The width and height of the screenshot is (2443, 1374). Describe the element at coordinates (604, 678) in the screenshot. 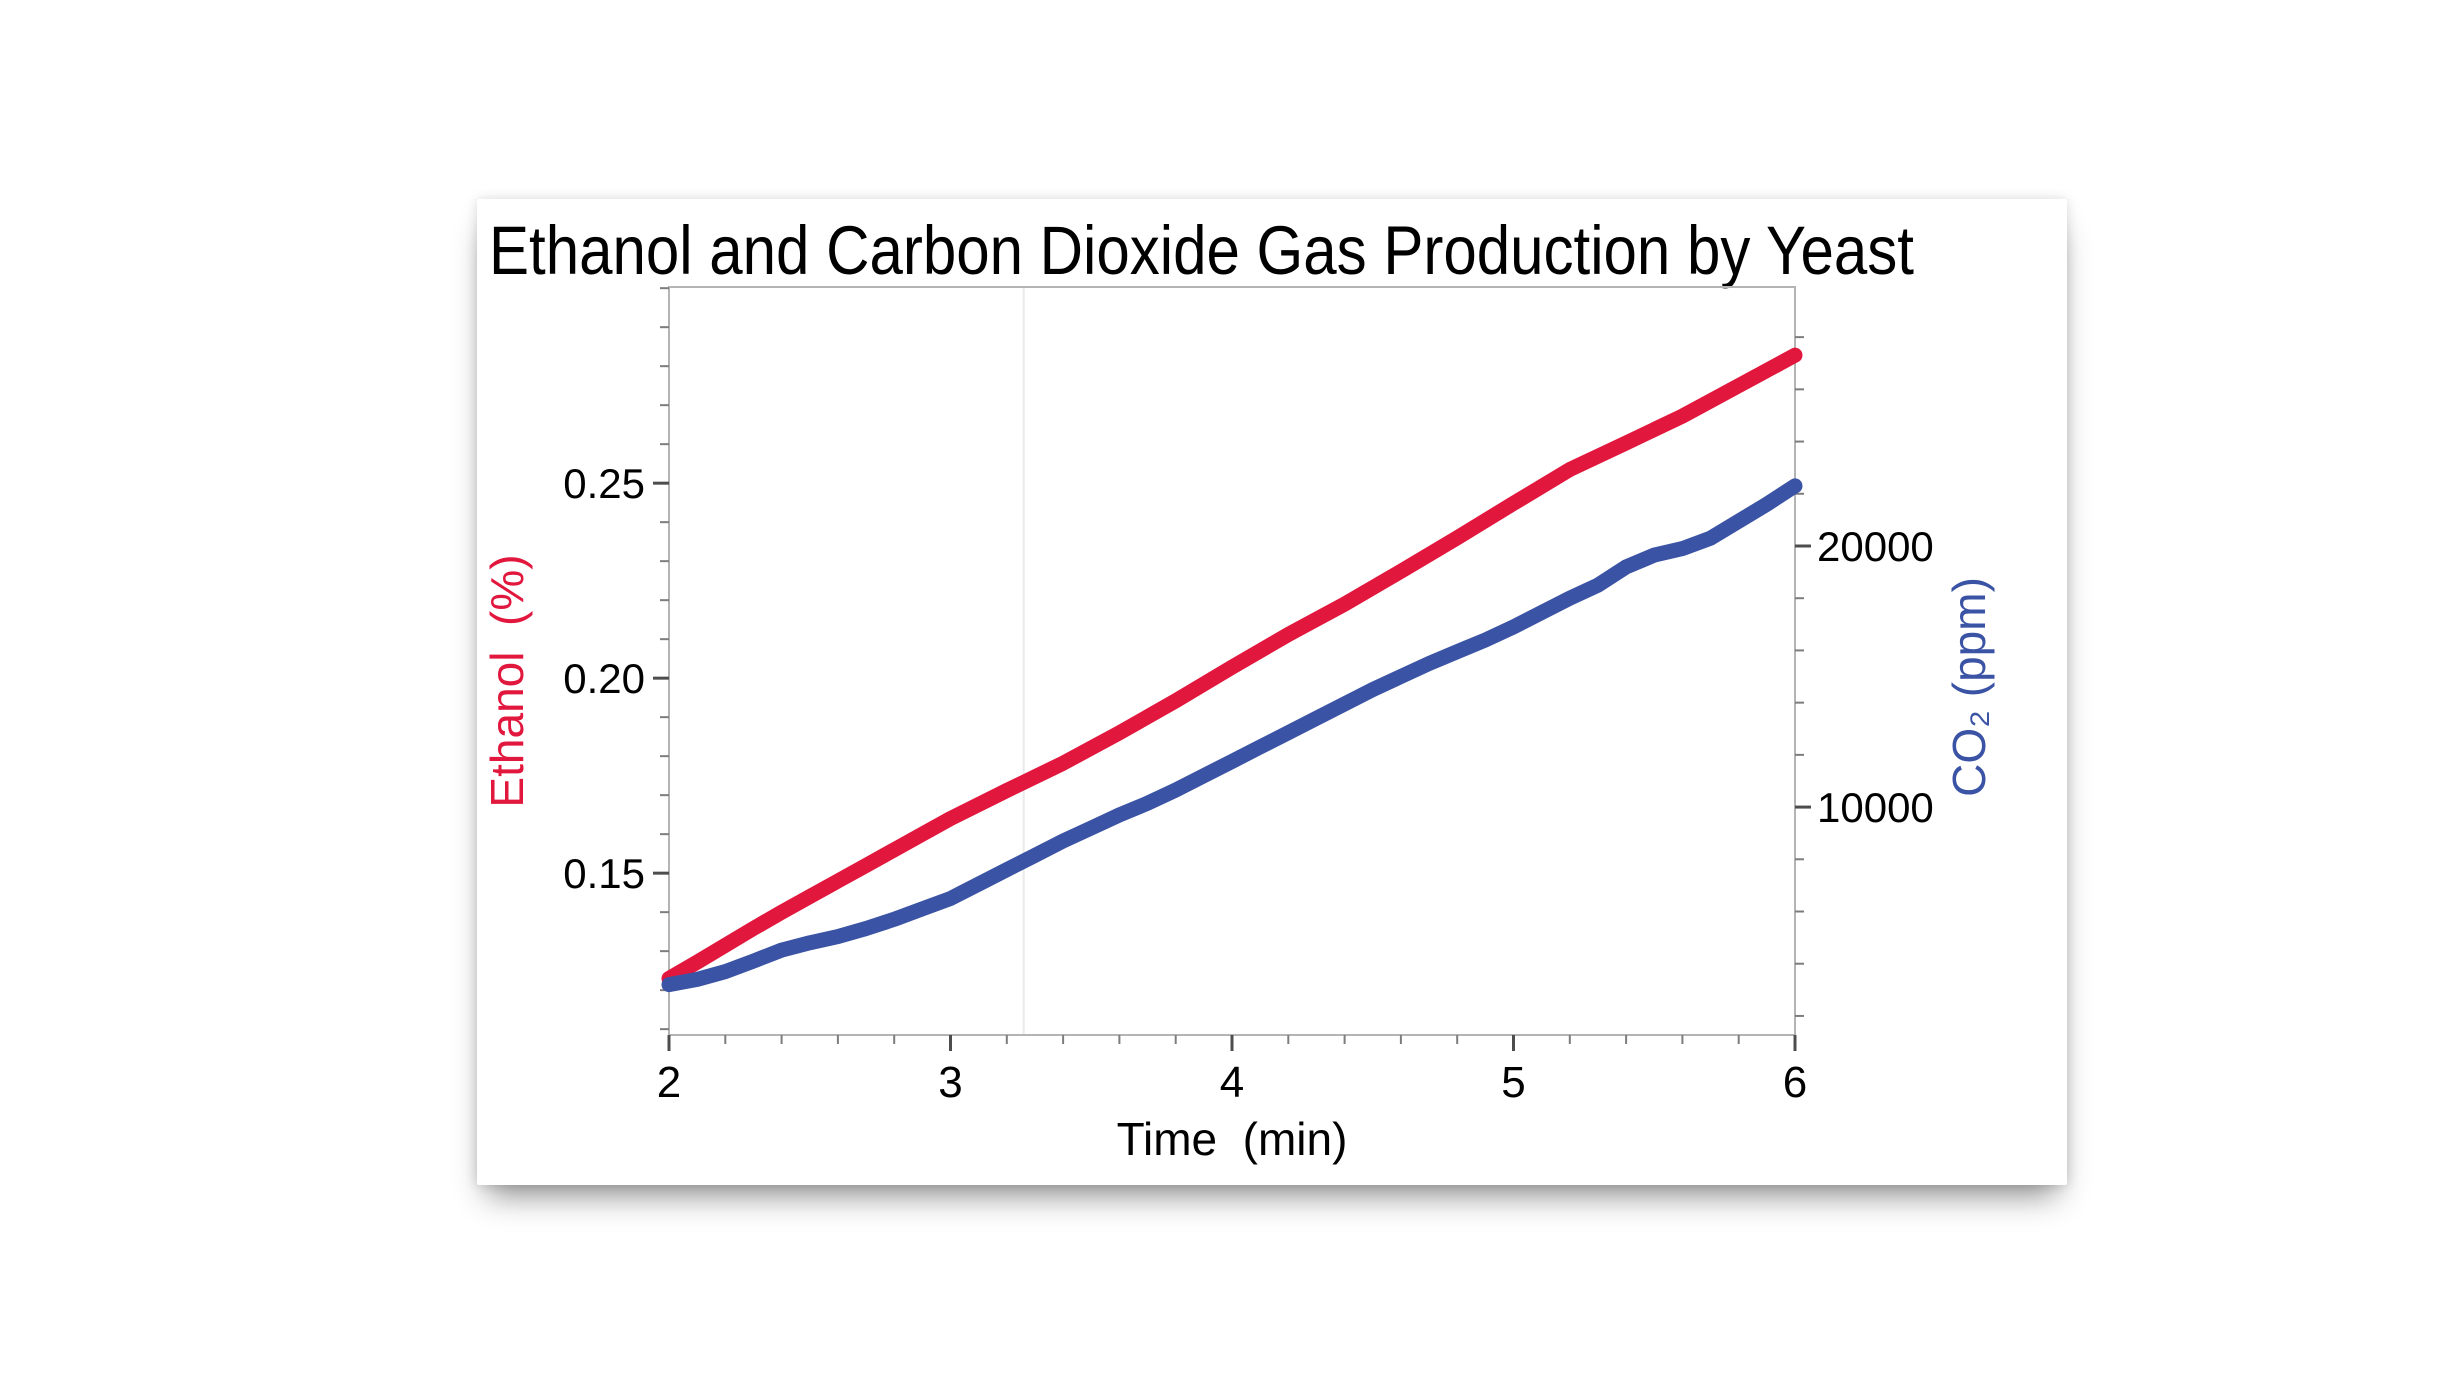

I see `y-left-tick-label: 0.20` at that location.